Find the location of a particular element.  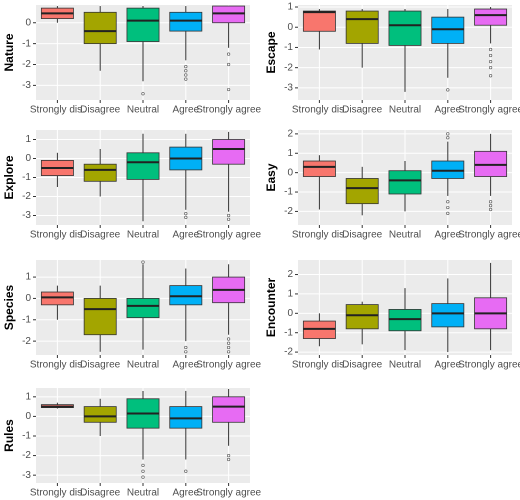

y-axis-label: Escape is located at coordinates (271, 52).